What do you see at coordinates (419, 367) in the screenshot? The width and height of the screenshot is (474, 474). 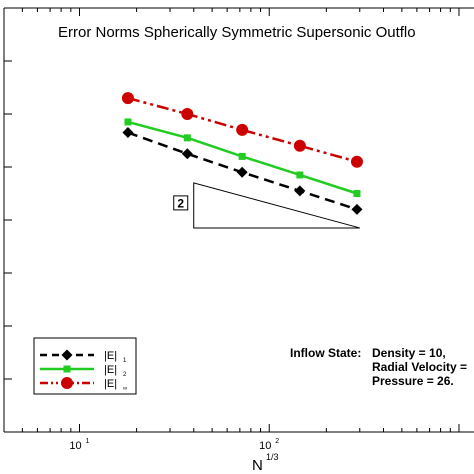 I see `annotation-line-2: Radial Velocity =` at bounding box center [419, 367].